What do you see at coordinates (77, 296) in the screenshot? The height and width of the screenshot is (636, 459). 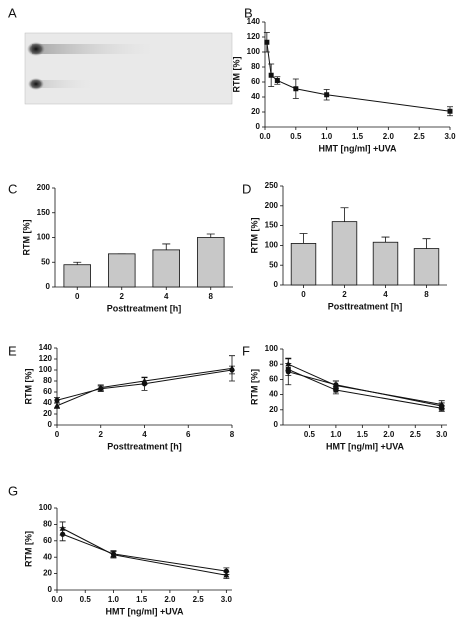 I see `x-tick-label: 0` at bounding box center [77, 296].